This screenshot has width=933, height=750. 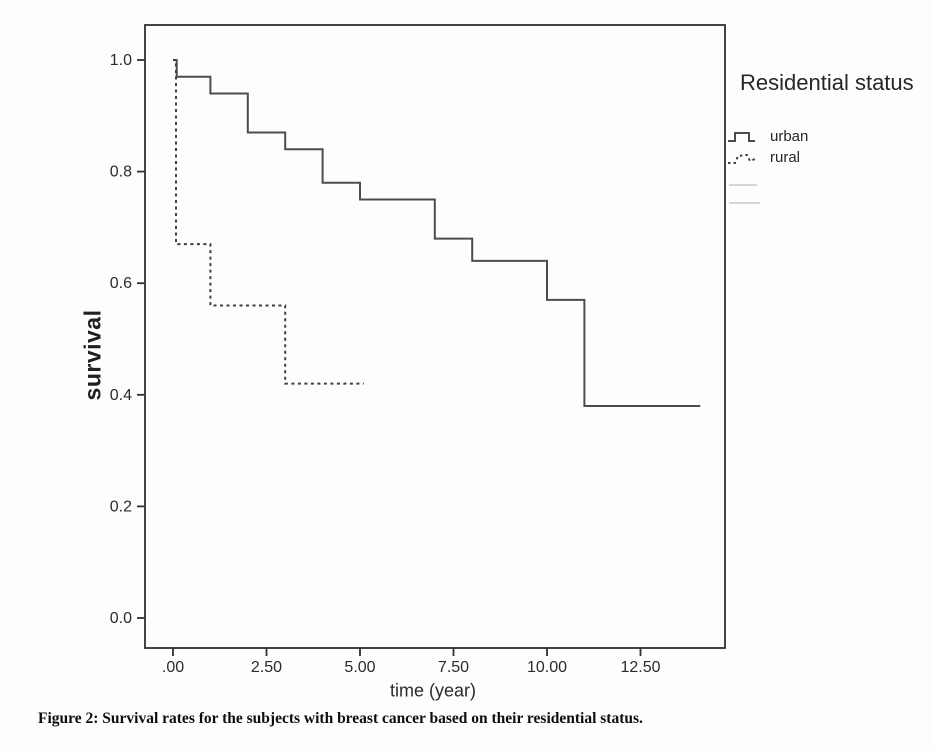 What do you see at coordinates (173, 667) in the screenshot?
I see `x-tick-label: .00` at bounding box center [173, 667].